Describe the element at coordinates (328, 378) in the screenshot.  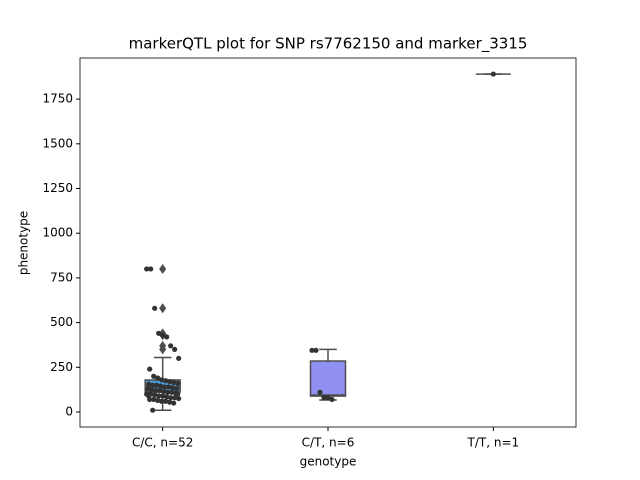
I see `box` at that location.